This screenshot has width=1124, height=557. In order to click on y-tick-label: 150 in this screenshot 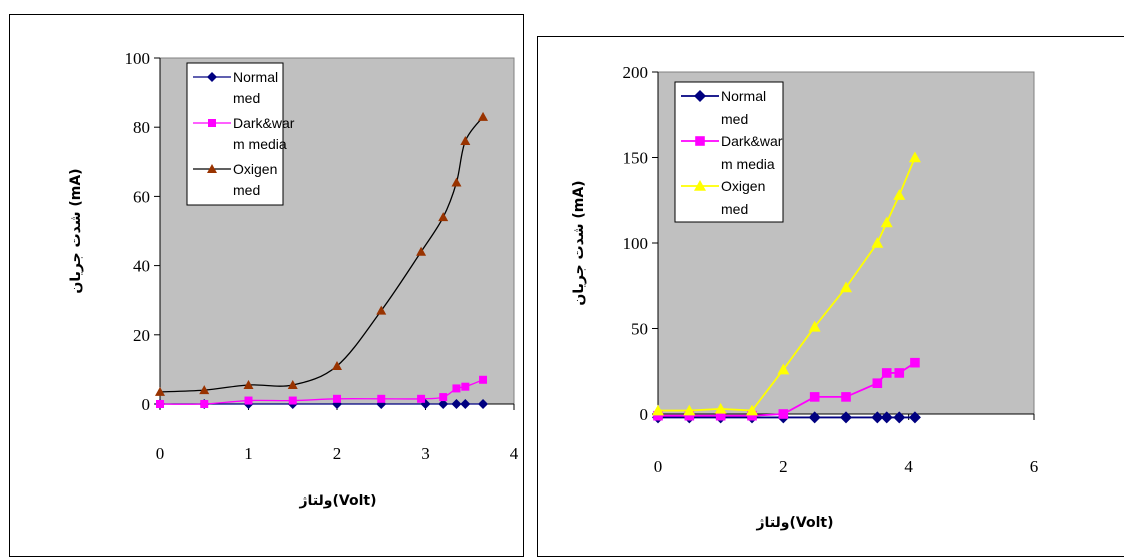, I will do `click(636, 158)`.